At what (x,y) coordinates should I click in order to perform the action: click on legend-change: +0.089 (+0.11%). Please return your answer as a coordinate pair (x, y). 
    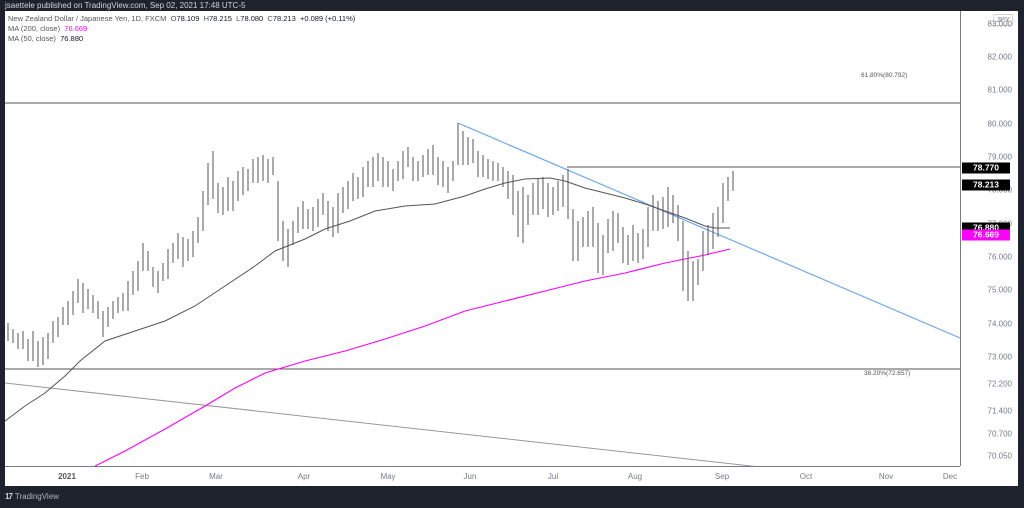
    Looking at the image, I should click on (327, 18).